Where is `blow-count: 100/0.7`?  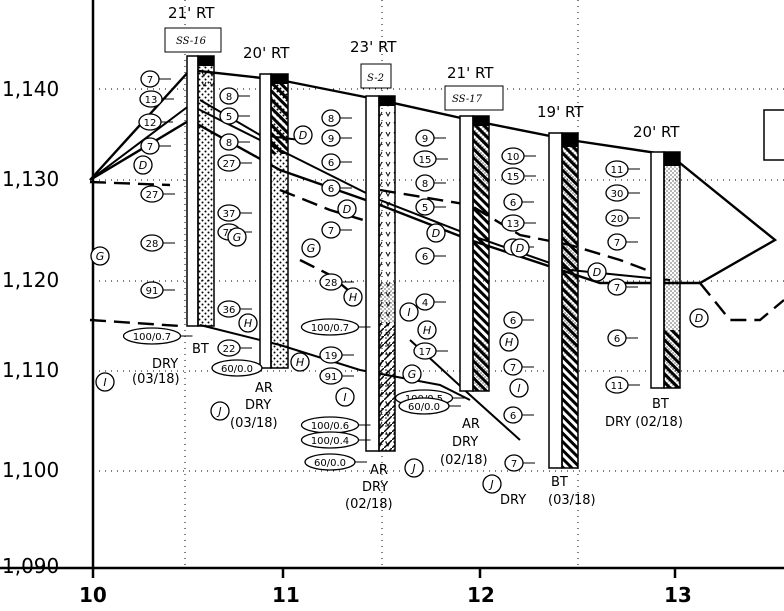
blow-count: 100/0.7 is located at coordinates (152, 337).